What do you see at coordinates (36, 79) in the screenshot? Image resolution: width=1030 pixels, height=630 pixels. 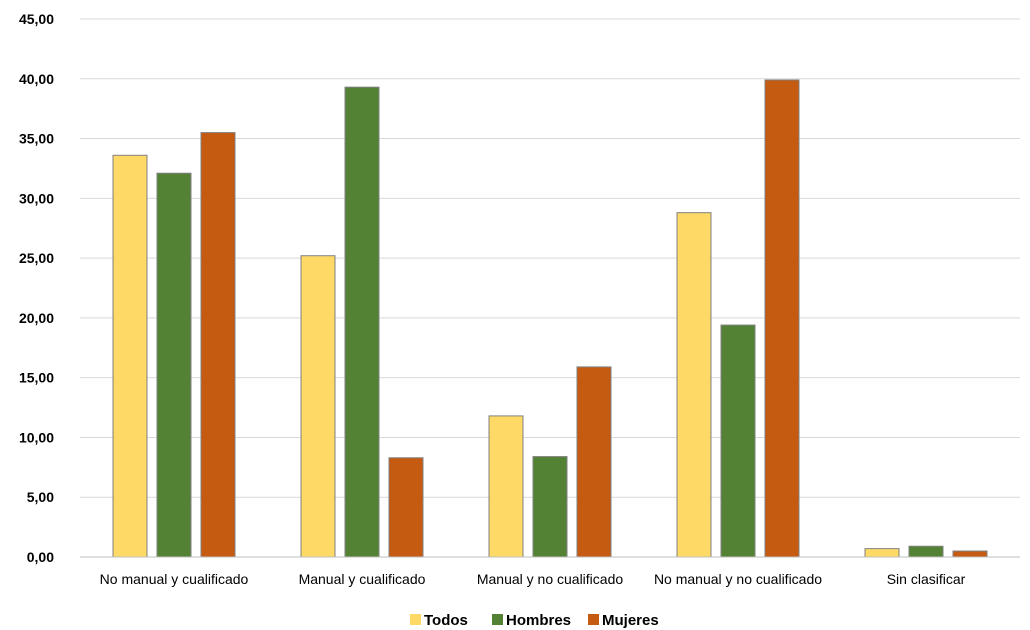 I see `y-tick-label: 40,00` at bounding box center [36, 79].